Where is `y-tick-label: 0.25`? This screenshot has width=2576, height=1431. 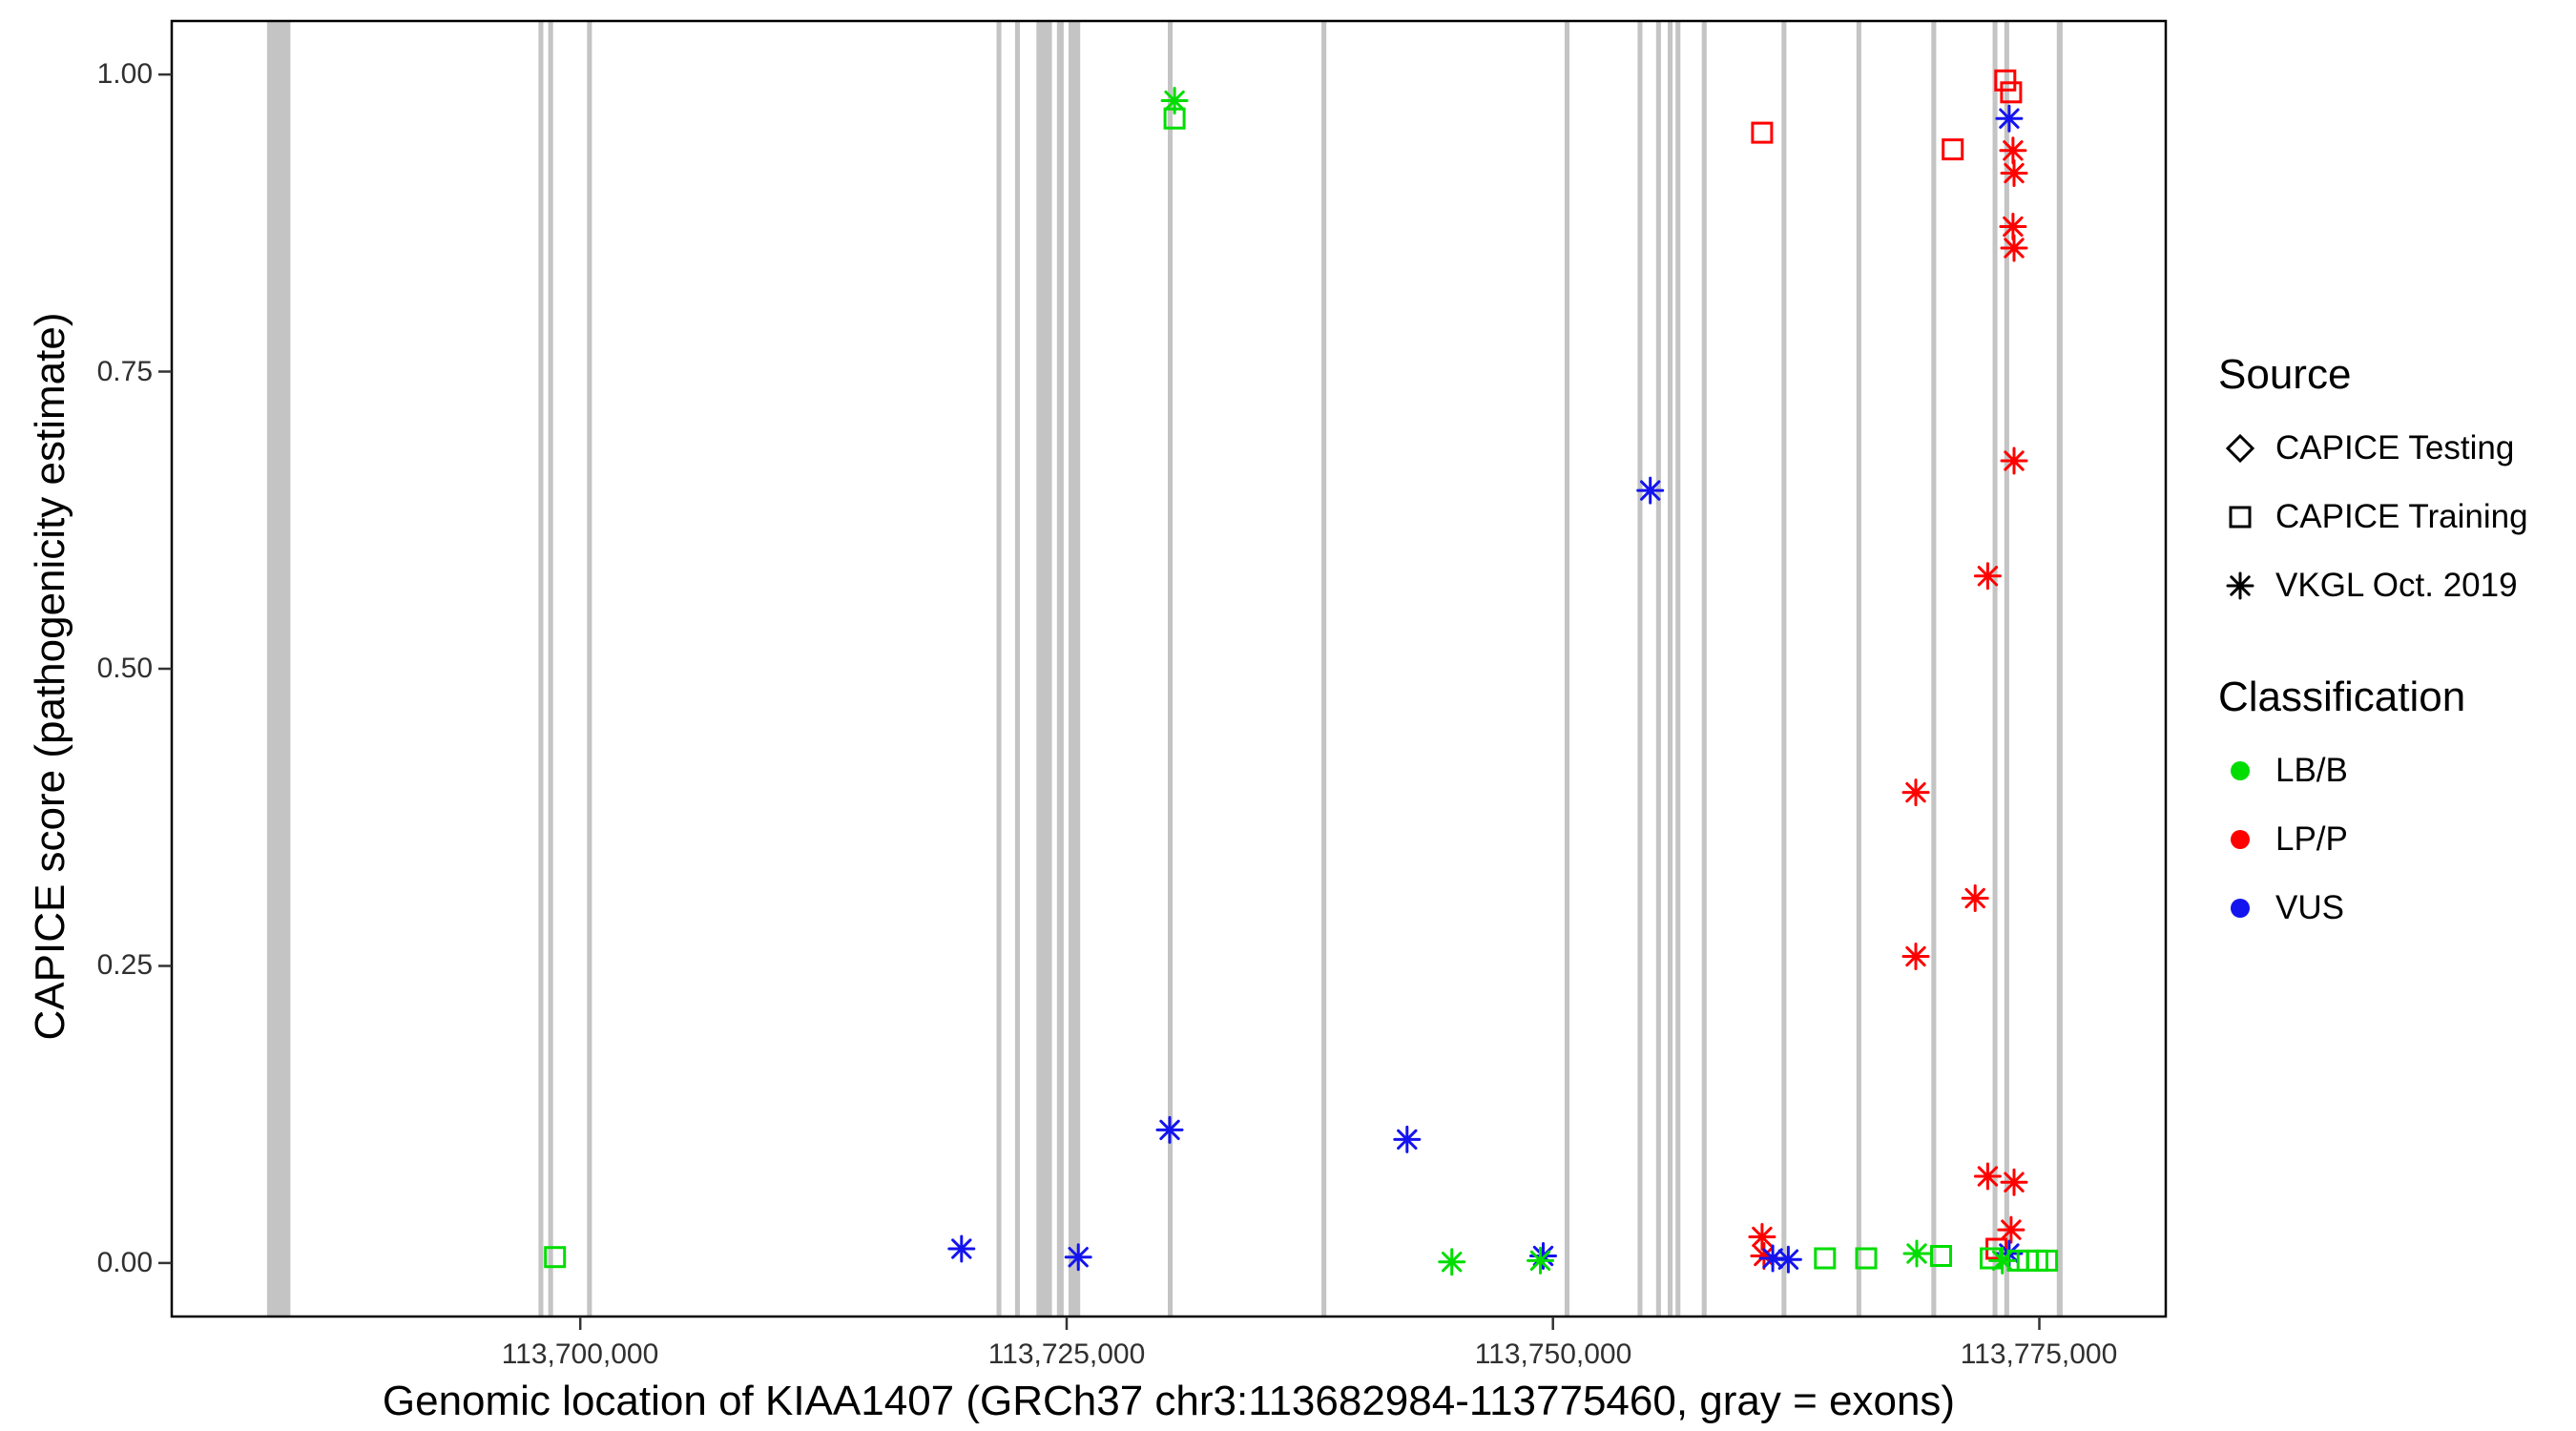 y-tick-label: 0.25 is located at coordinates (124, 965).